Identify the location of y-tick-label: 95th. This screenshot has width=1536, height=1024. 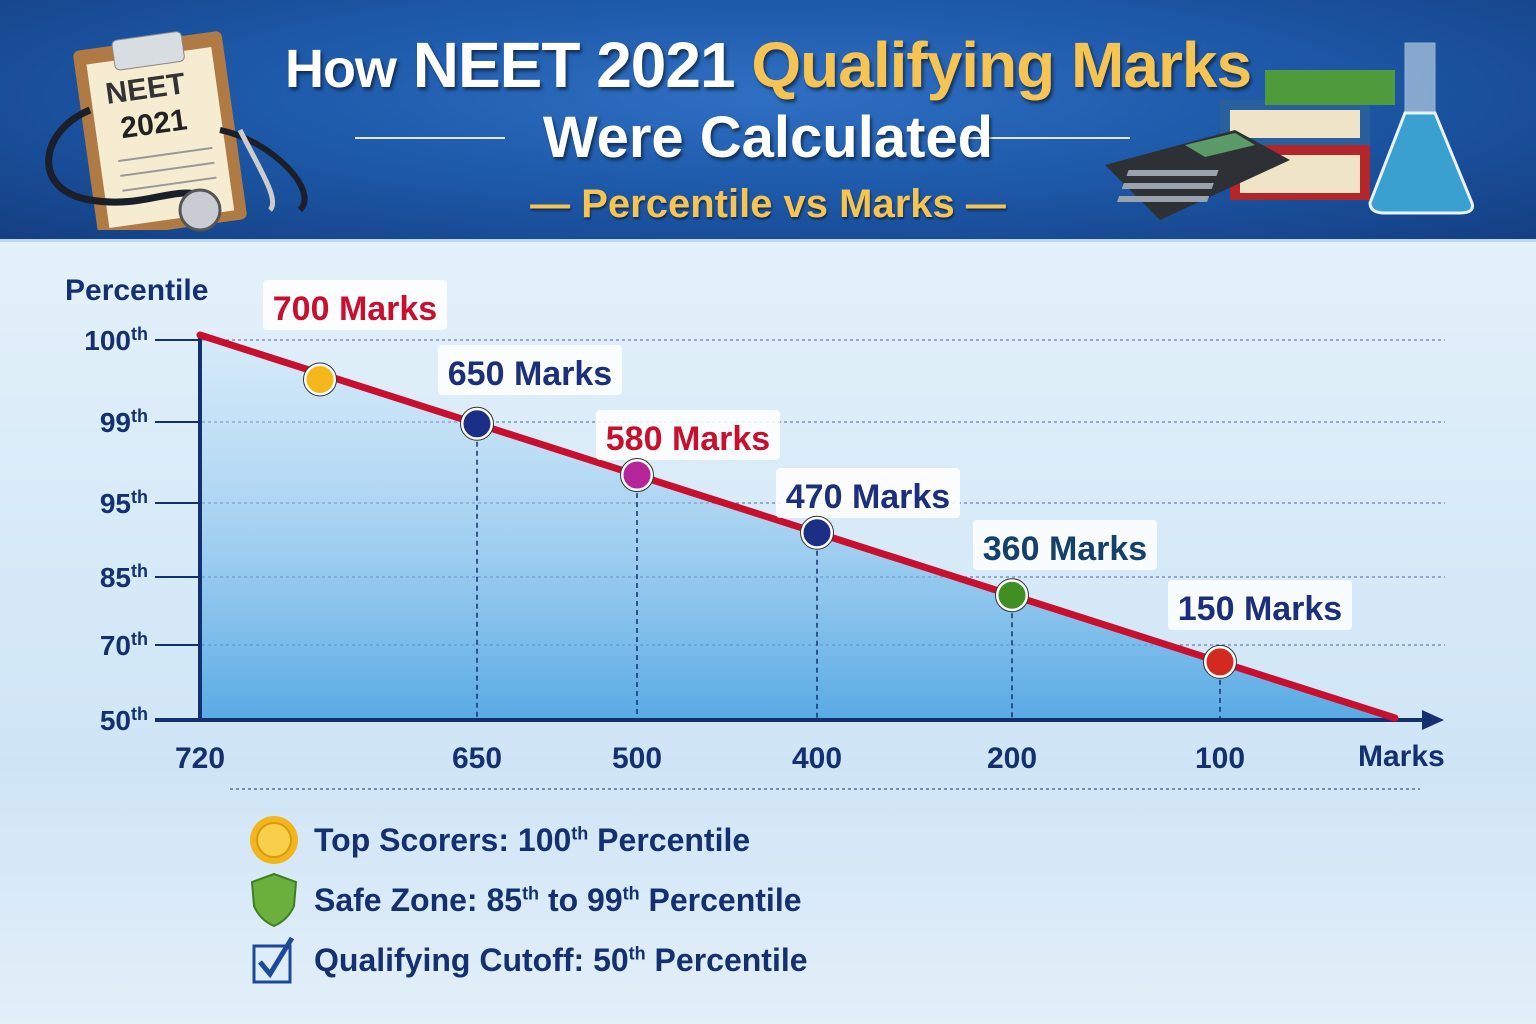
(124, 503).